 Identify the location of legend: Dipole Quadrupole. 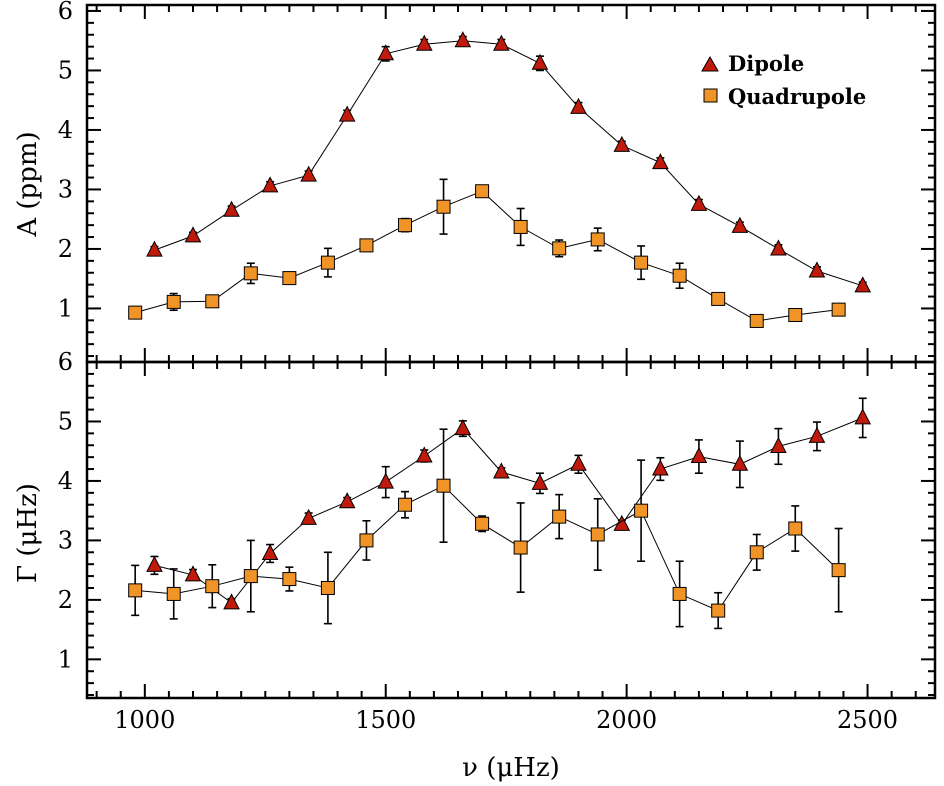
(783, 80).